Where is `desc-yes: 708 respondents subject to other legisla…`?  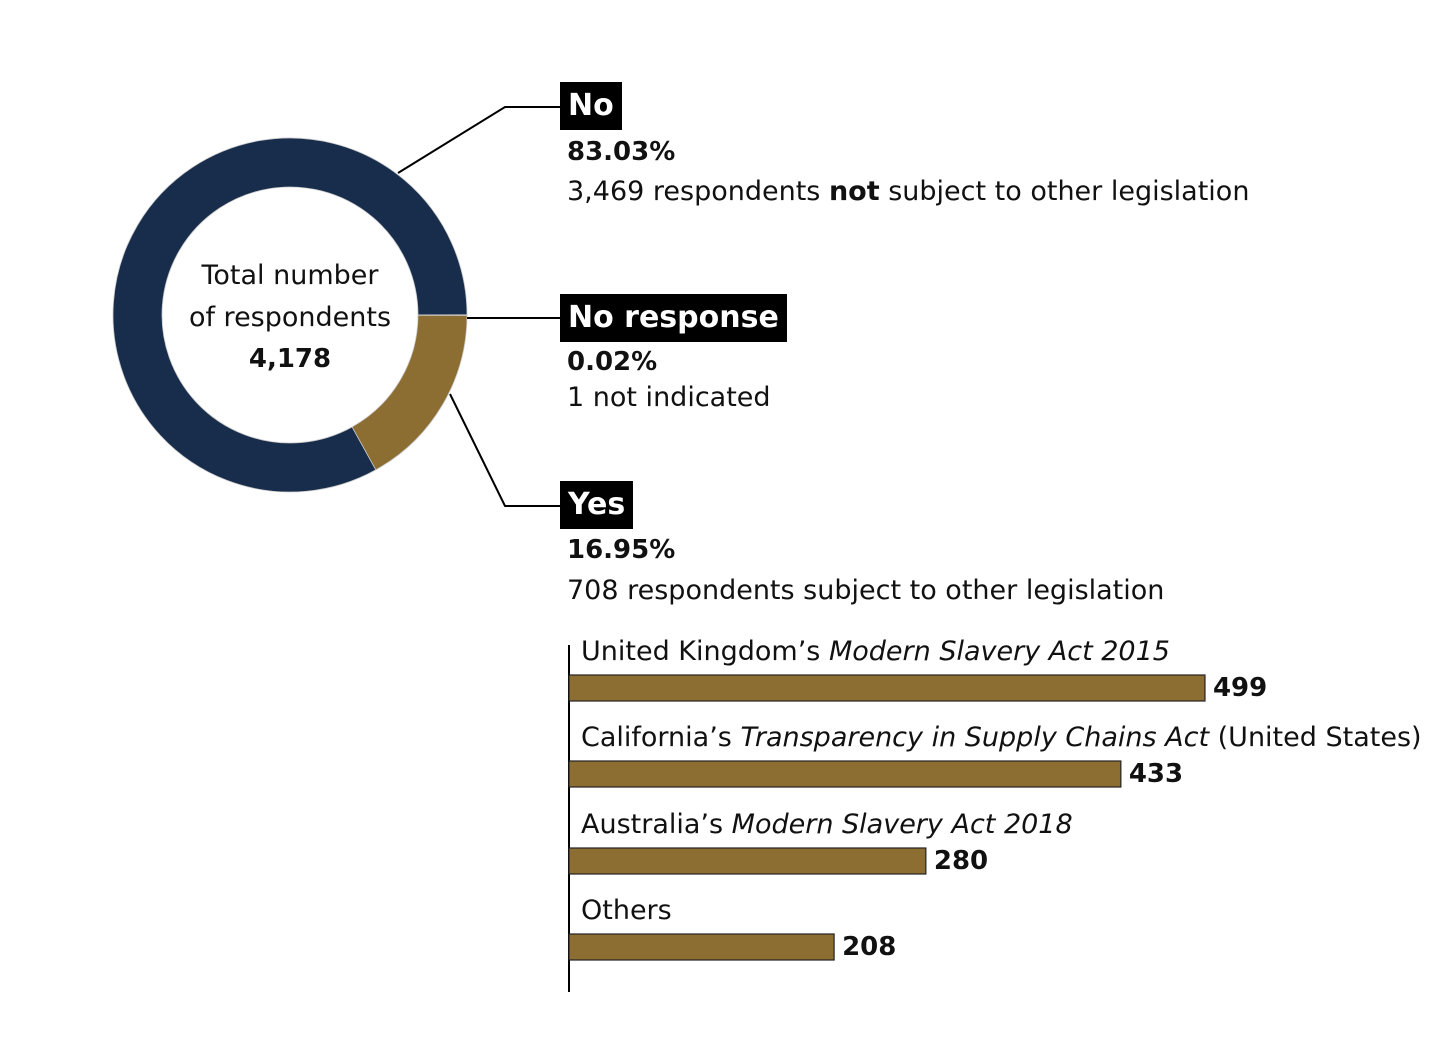
desc-yes: 708 respondents subject to other legisla… is located at coordinates (866, 590).